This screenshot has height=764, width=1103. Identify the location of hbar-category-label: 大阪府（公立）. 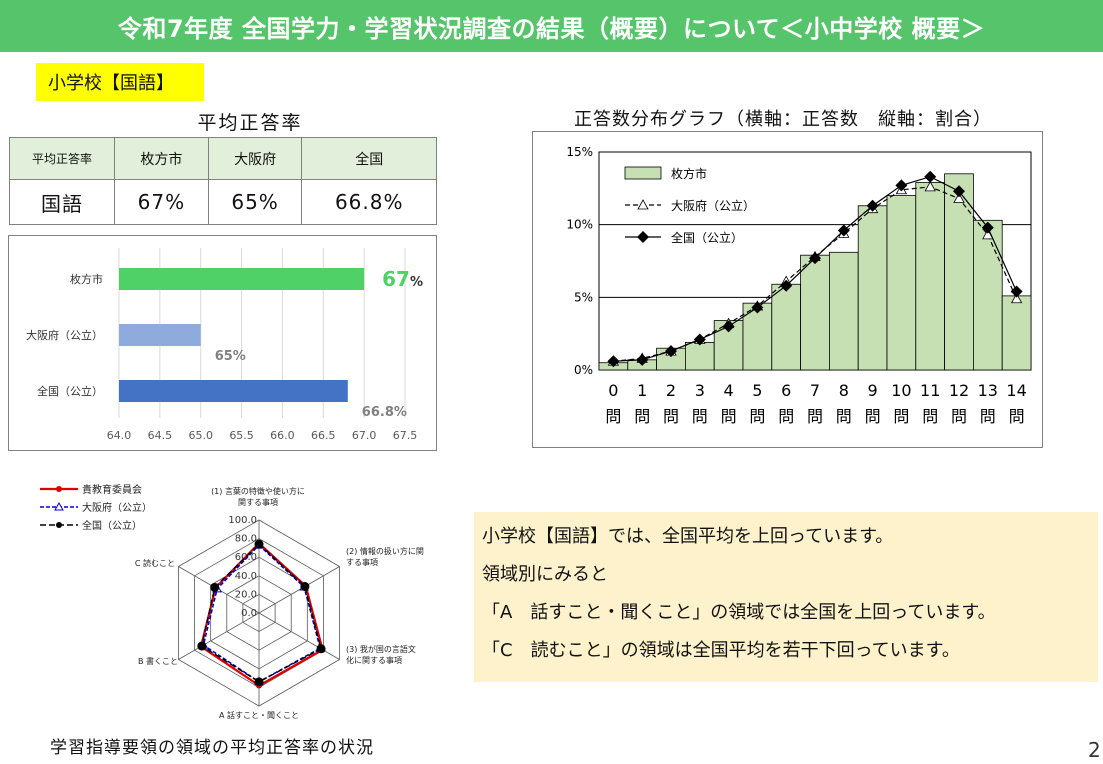
(64, 335).